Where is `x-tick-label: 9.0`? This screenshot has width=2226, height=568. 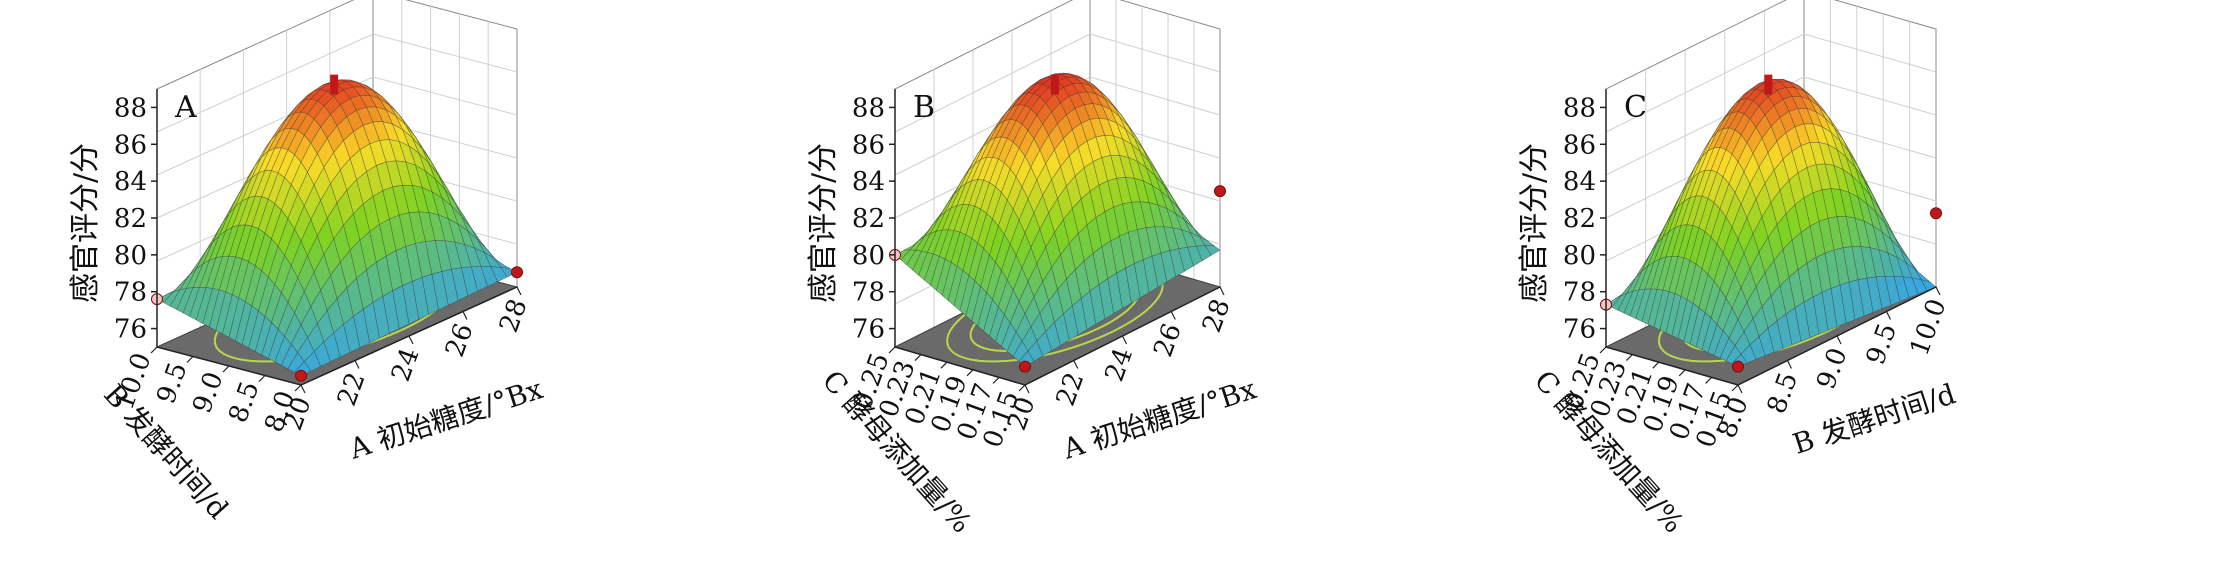 x-tick-label: 9.0 is located at coordinates (1832, 368).